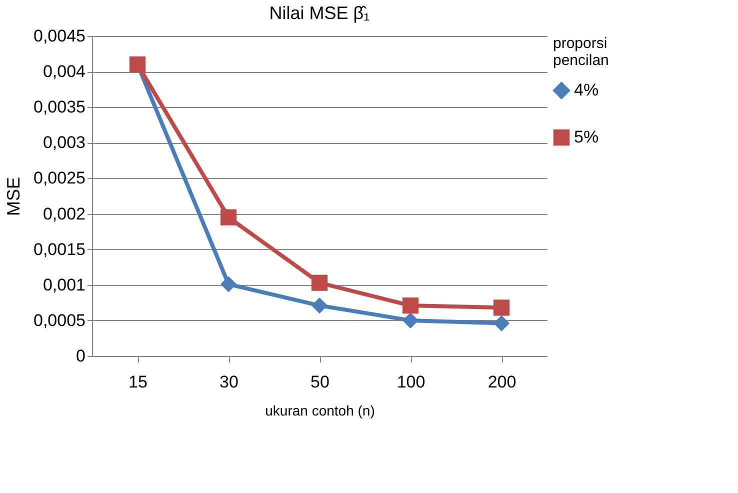 The height and width of the screenshot is (493, 738). I want to click on x-tick-label: 50, so click(320, 382).